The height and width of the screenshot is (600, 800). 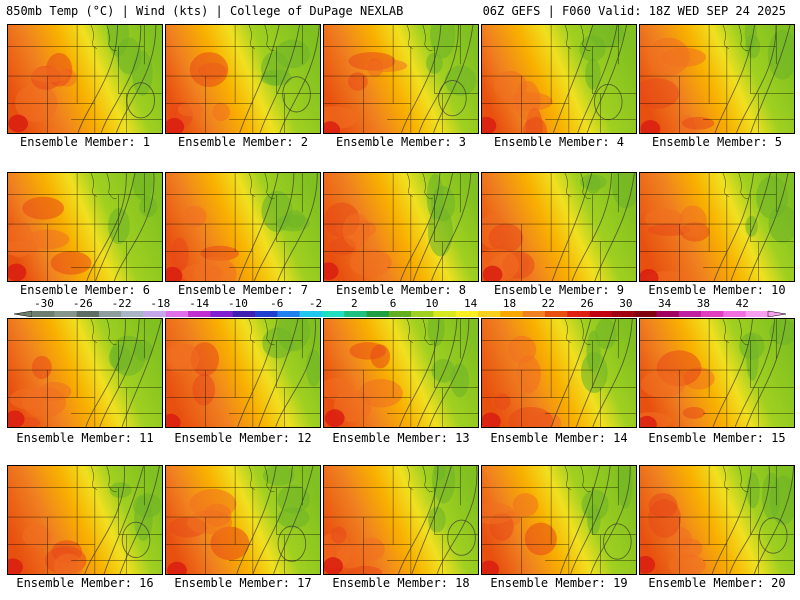 What do you see at coordinates (625, 303) in the screenshot?
I see `colorbar-tick-label: 30` at bounding box center [625, 303].